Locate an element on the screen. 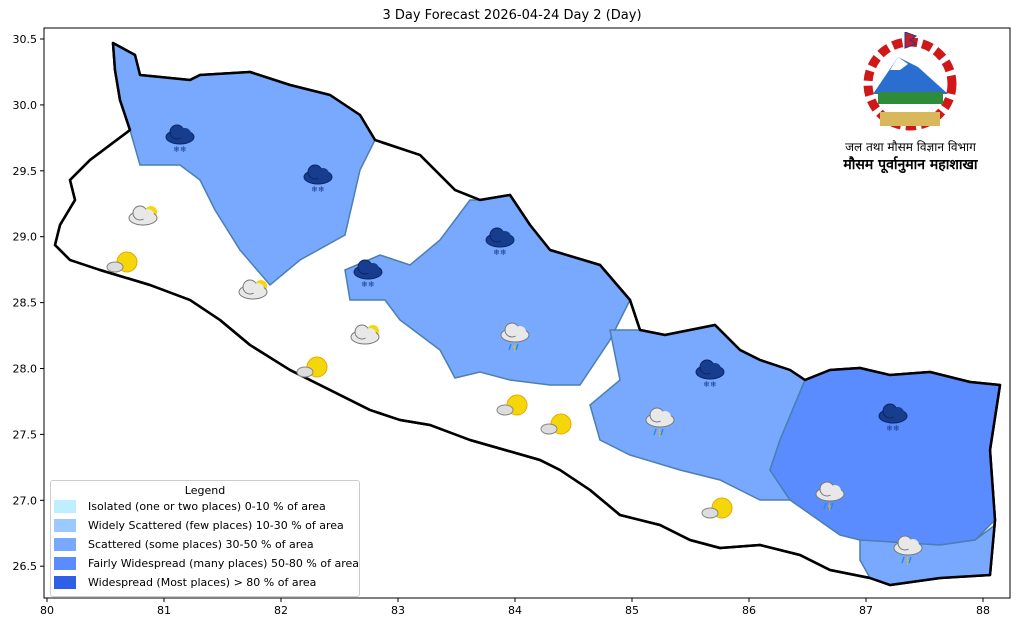 The height and width of the screenshot is (630, 1024). dept-name: जल तथा मौसम विज्ञान विभाग is located at coordinates (910, 147).